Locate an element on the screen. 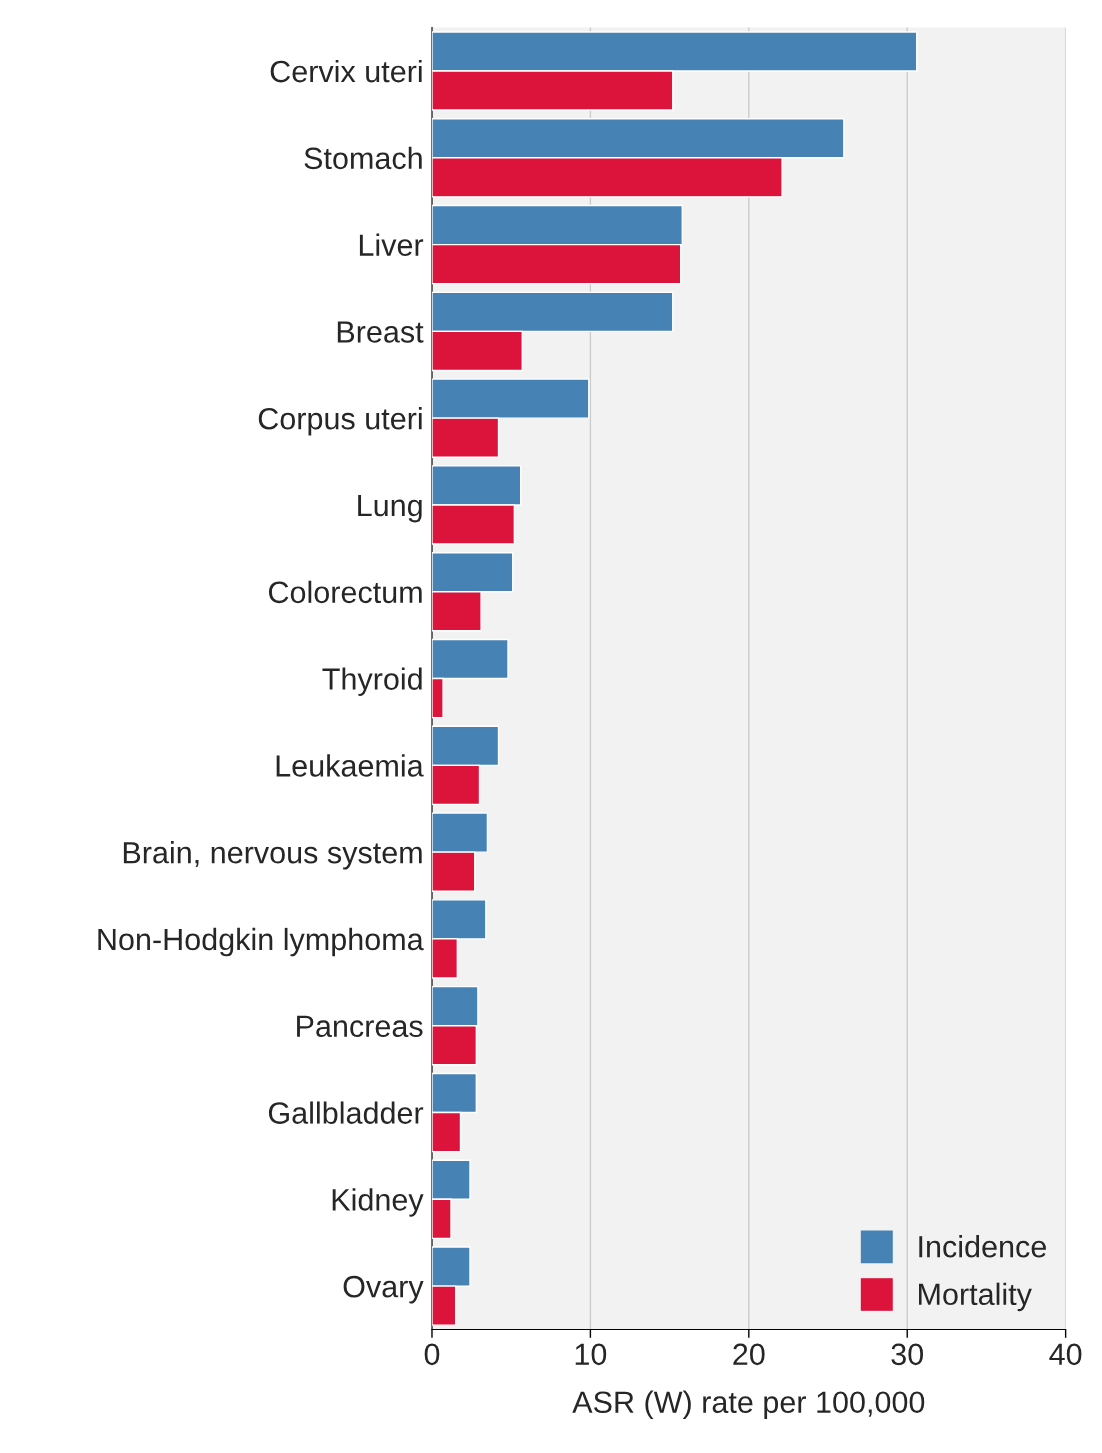 The height and width of the screenshot is (1453, 1102). y-tick-label: Pancreas is located at coordinates (360, 1026).